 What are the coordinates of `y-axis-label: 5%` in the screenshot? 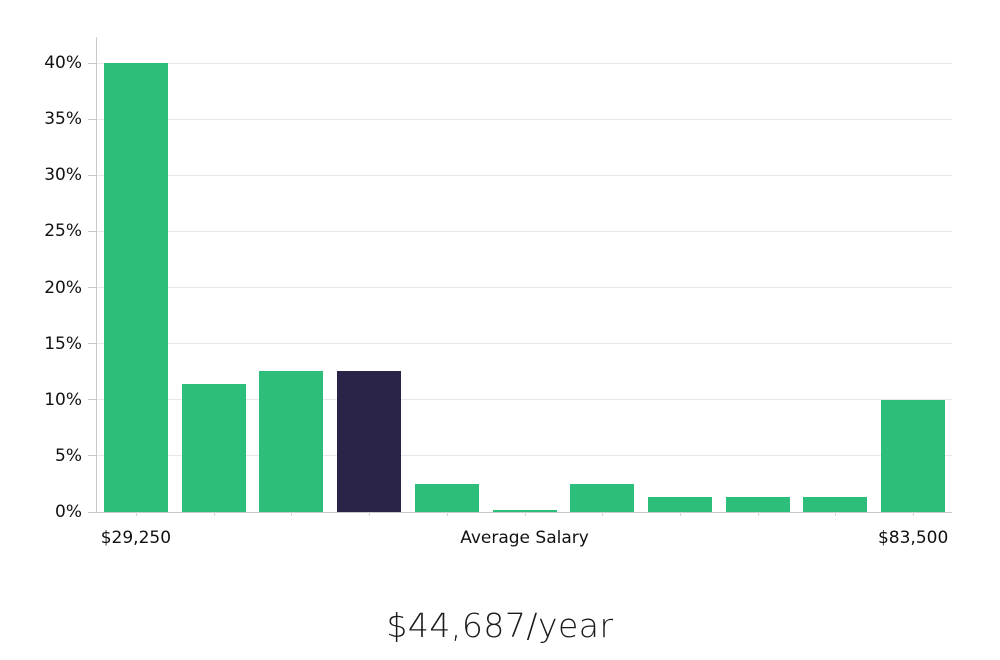 It's located at (68, 455).